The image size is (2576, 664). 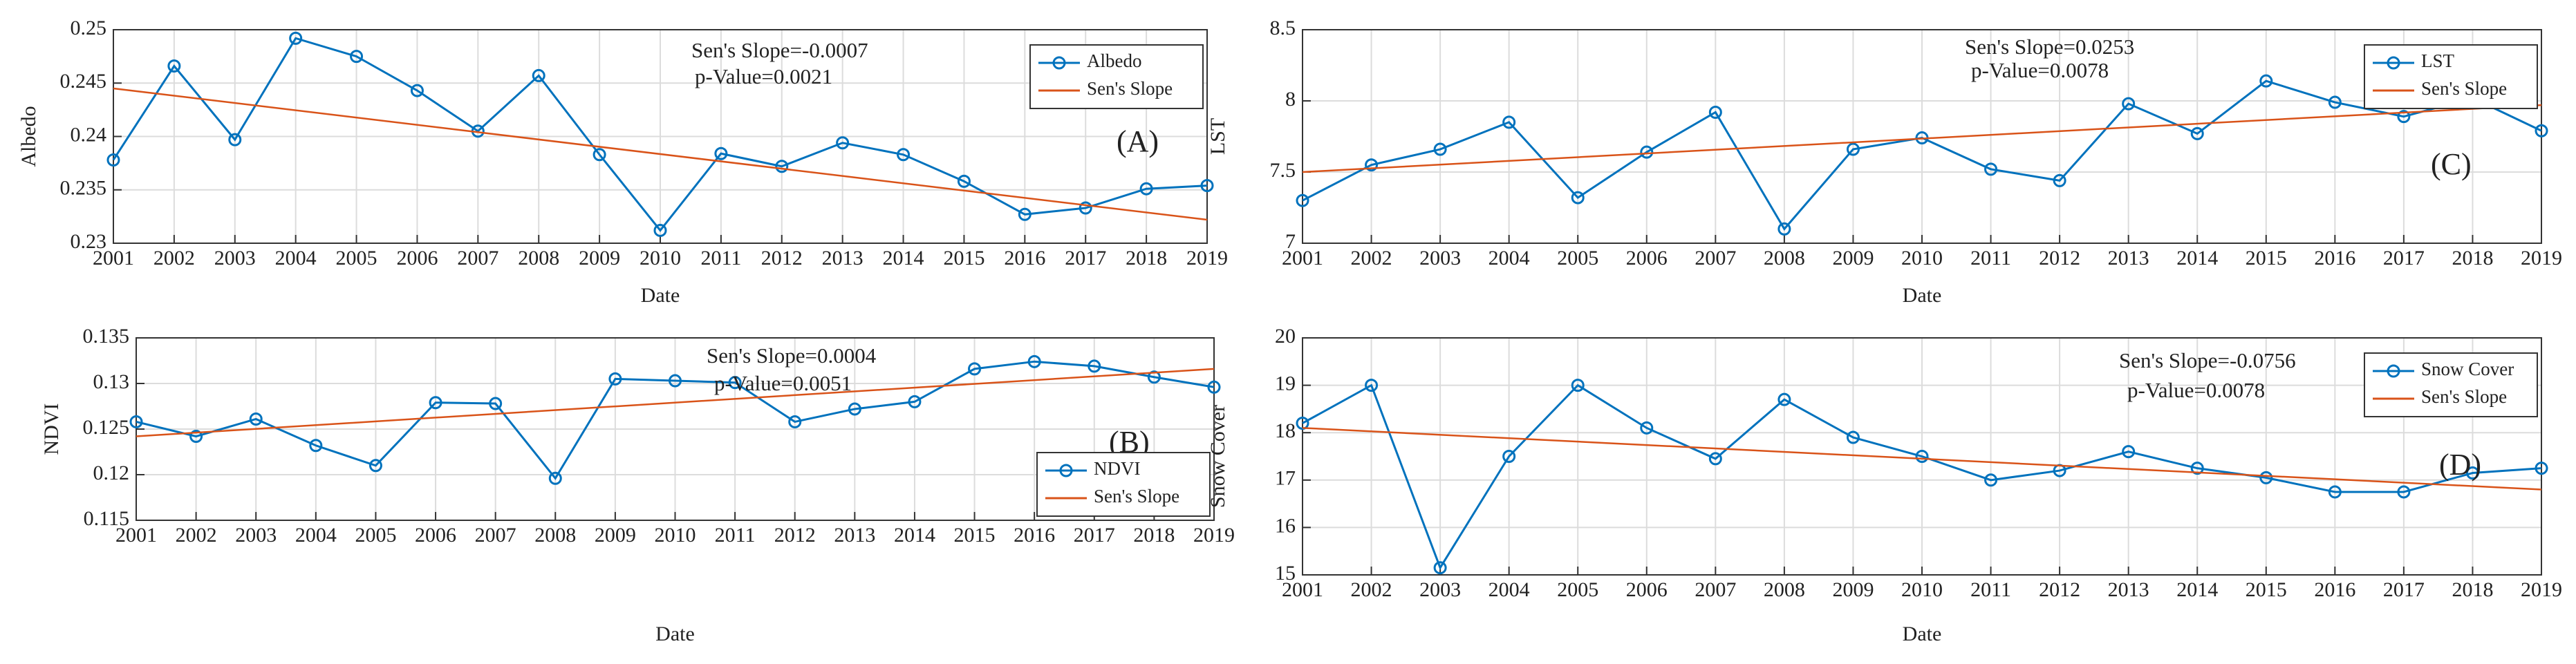 What do you see at coordinates (89, 28) in the screenshot?
I see `y-tick-label: 0.25` at bounding box center [89, 28].